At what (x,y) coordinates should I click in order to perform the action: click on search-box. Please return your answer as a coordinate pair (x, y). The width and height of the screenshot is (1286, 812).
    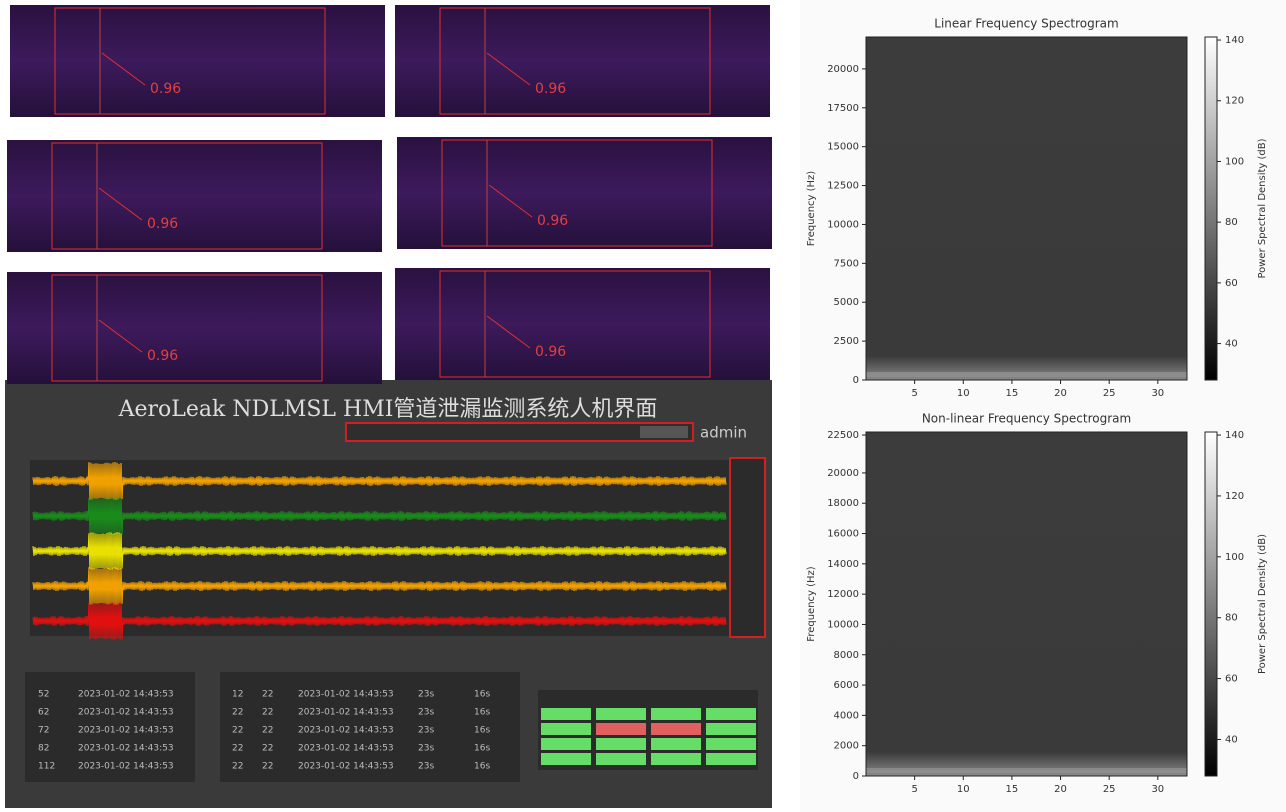
    Looking at the image, I should click on (519, 432).